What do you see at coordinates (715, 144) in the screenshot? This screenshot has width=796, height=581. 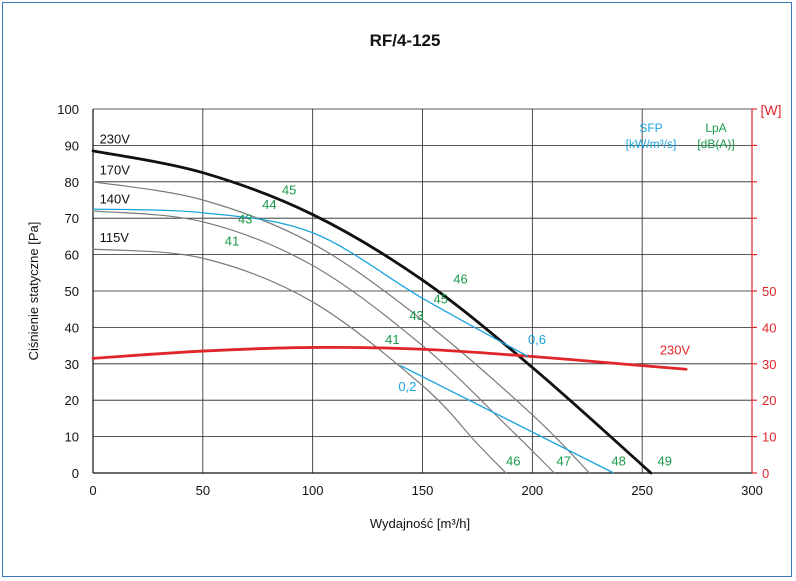 I see `legend-lpa-unit: [dB(A)]` at bounding box center [715, 144].